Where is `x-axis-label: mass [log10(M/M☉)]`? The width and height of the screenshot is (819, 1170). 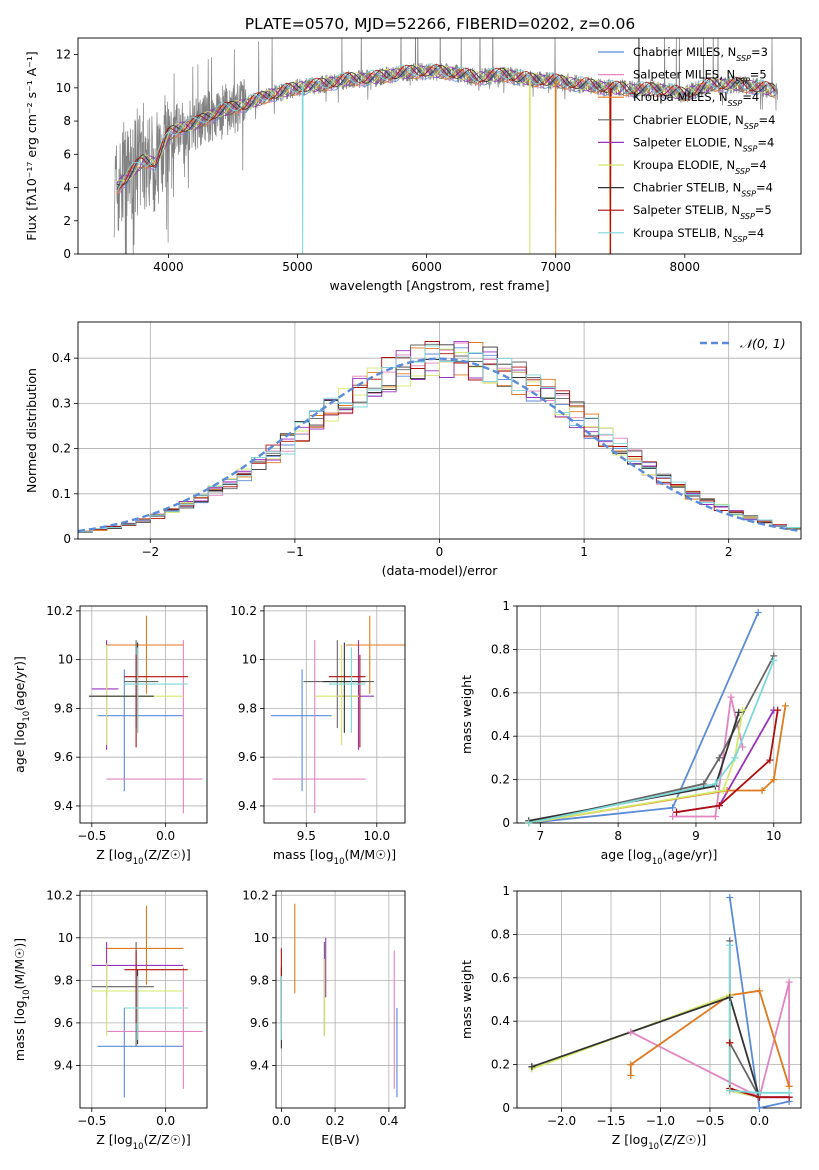
x-axis-label: mass [log10(M/M☉)] is located at coordinates (334, 857).